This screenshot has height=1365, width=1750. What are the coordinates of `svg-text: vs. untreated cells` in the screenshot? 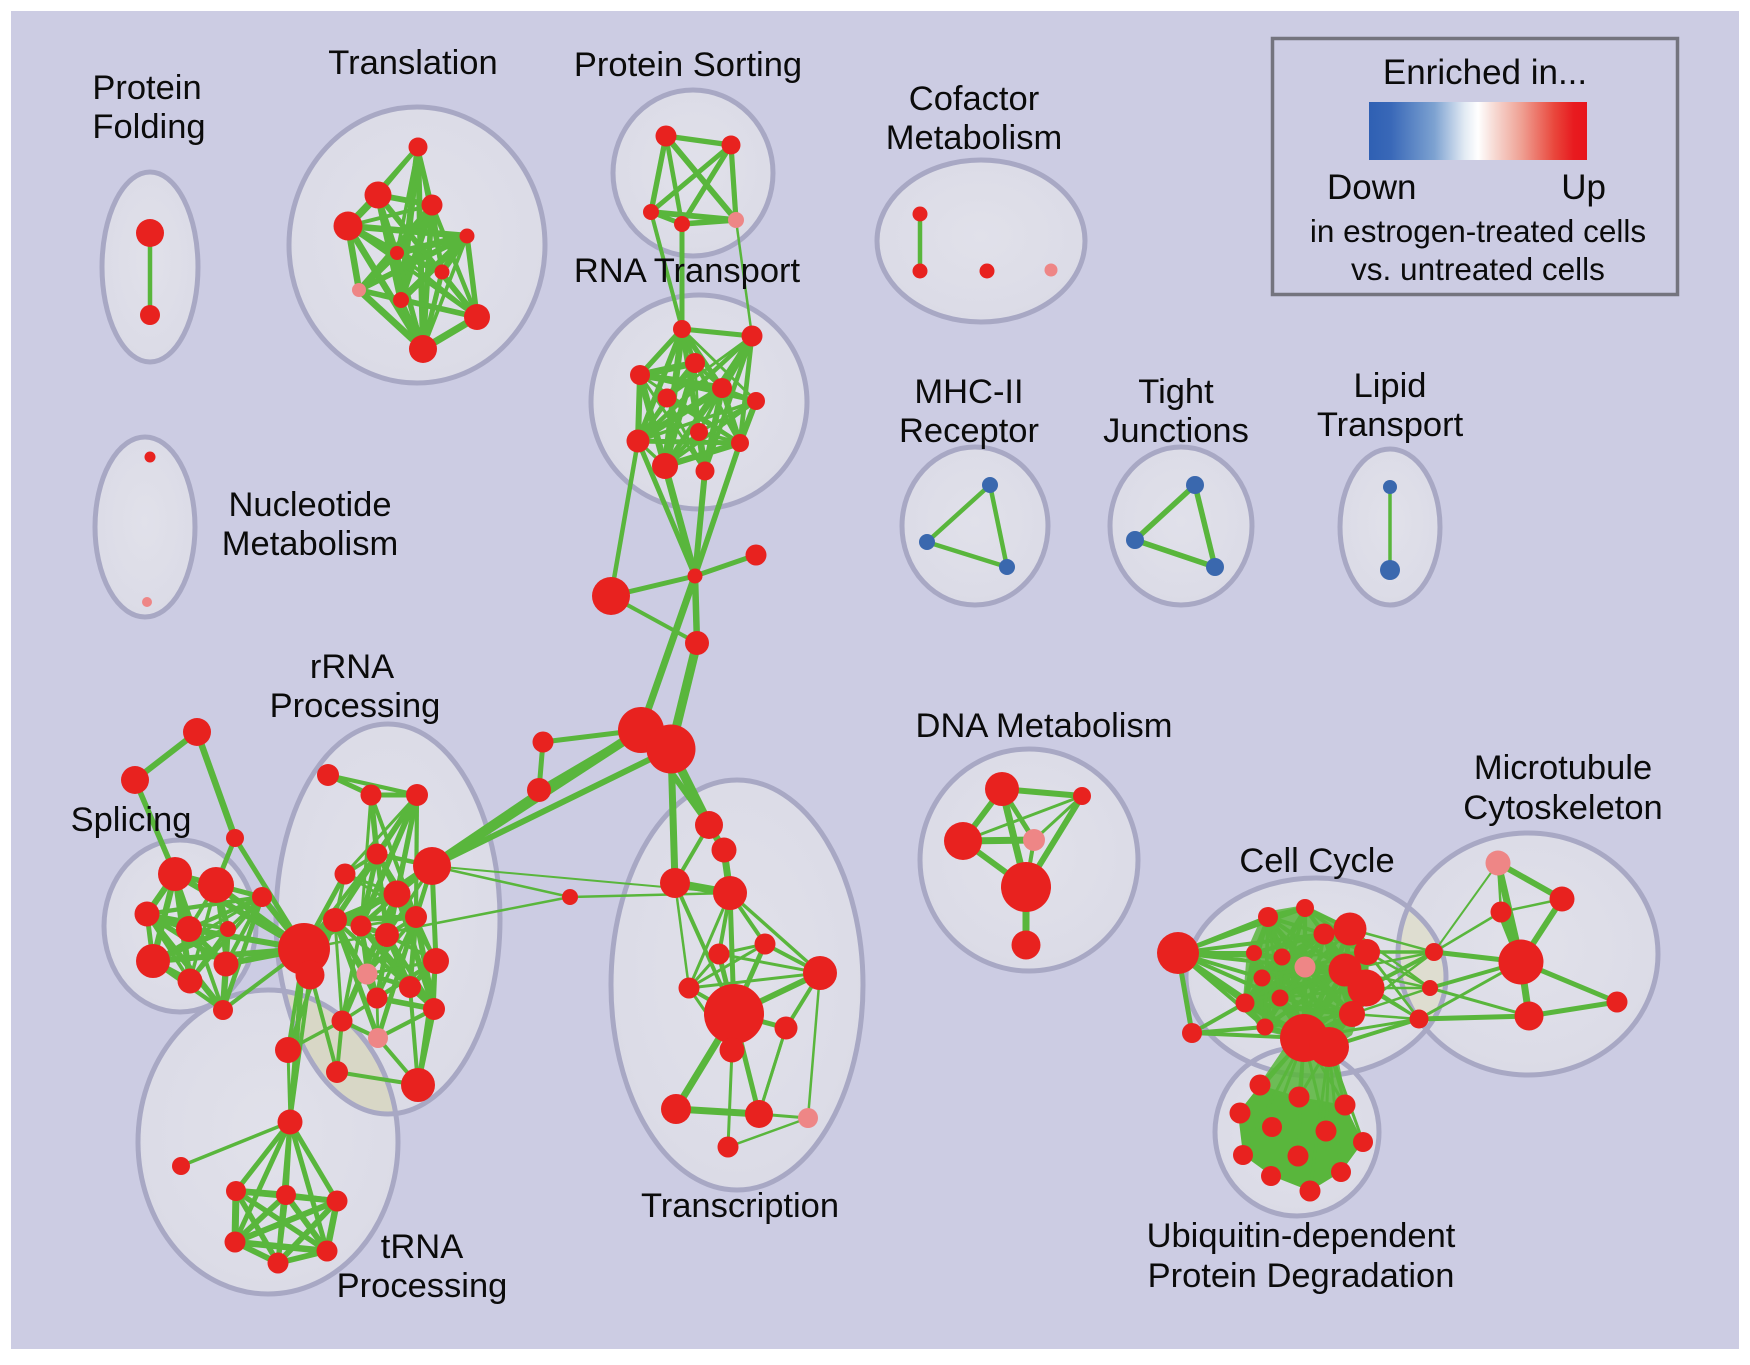 It's located at (1478, 269).